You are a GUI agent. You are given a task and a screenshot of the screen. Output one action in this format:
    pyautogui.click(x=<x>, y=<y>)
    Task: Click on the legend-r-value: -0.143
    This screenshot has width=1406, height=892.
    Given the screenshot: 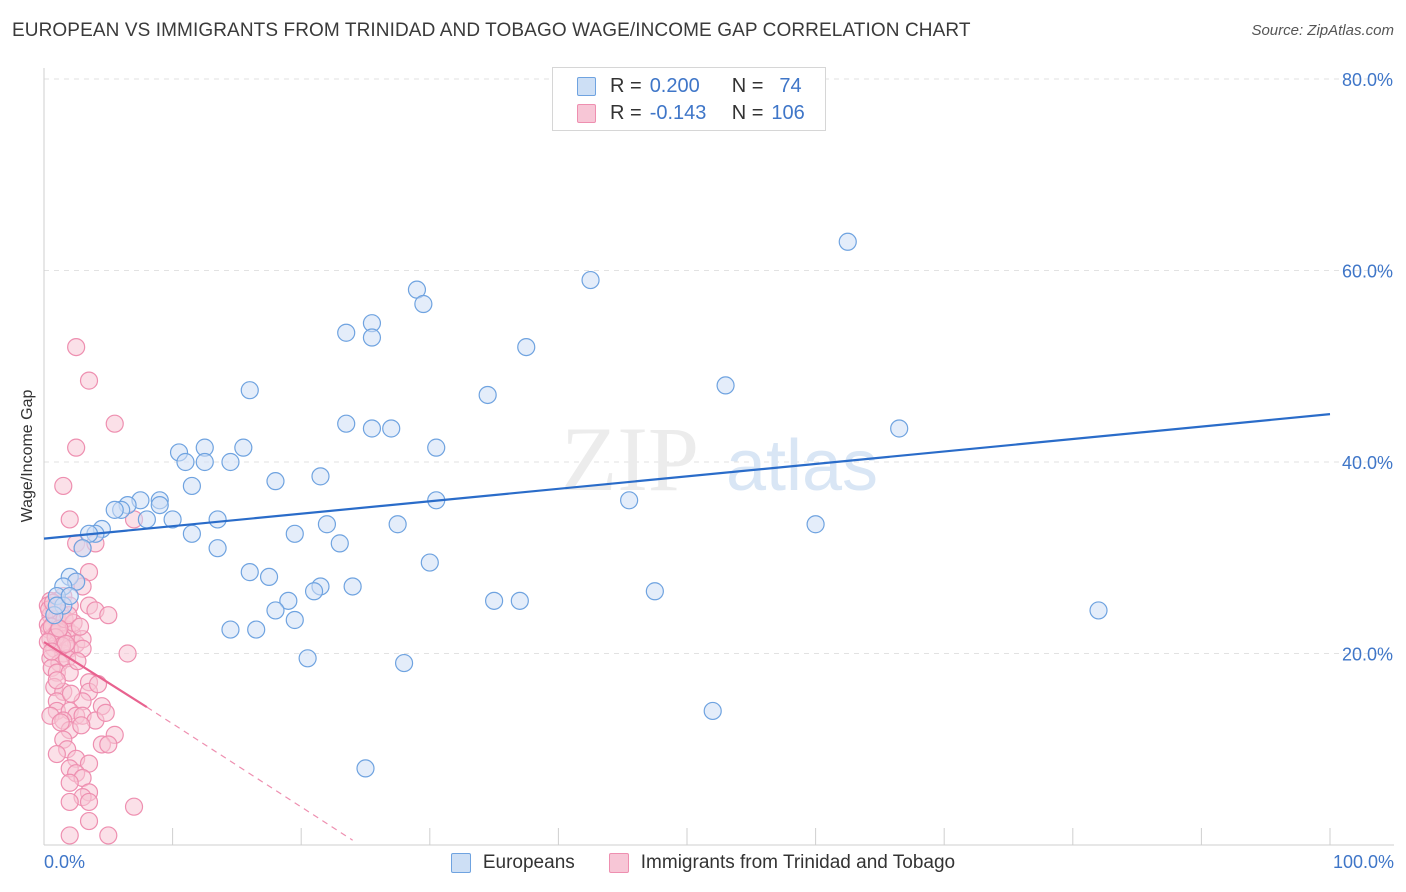 What is the action you would take?
    pyautogui.click(x=678, y=112)
    